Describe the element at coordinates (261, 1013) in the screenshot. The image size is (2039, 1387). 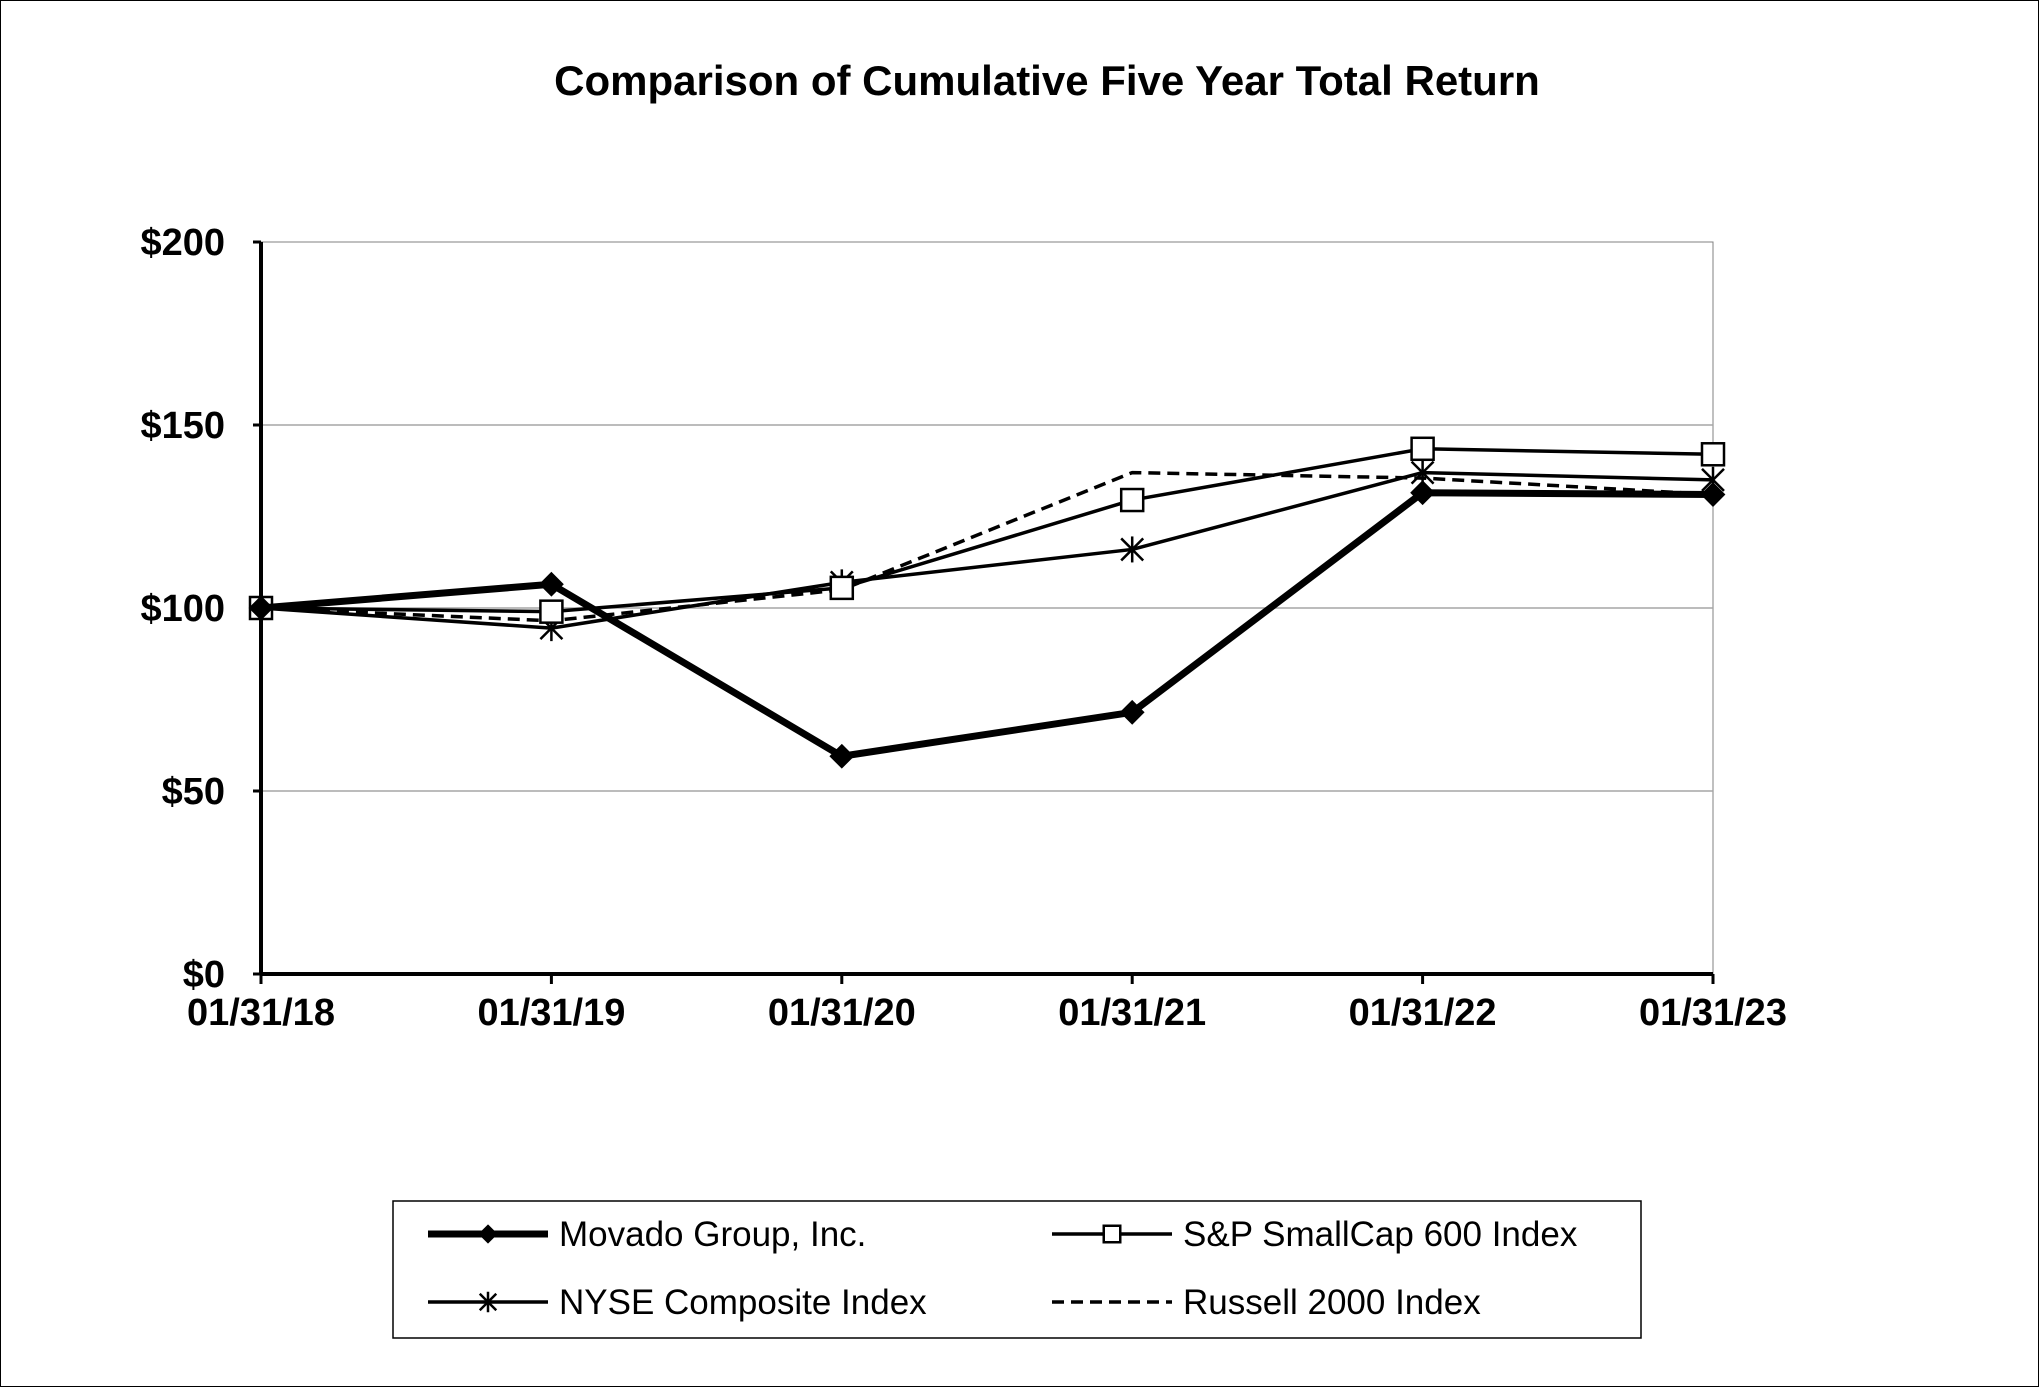
I see `x-tick-label: 01/31/18` at that location.